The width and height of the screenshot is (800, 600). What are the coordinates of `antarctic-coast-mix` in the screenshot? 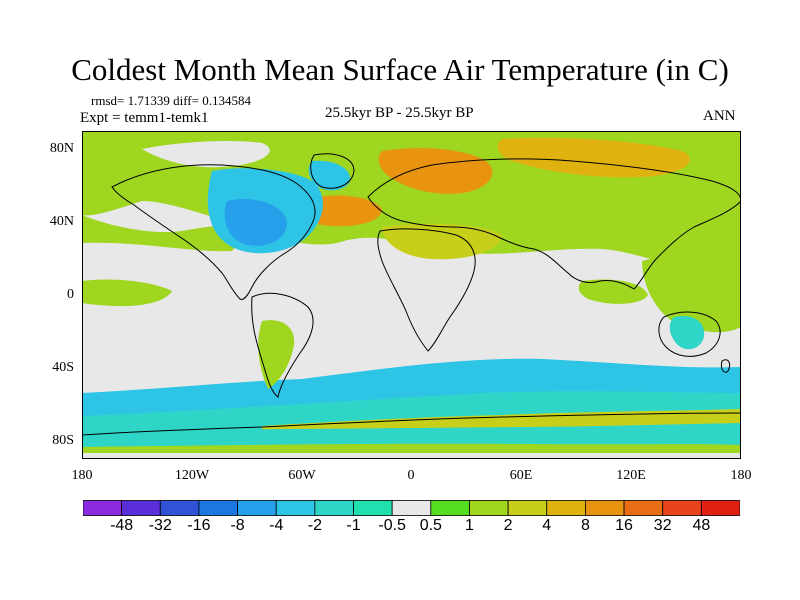 It's located at (501, 421).